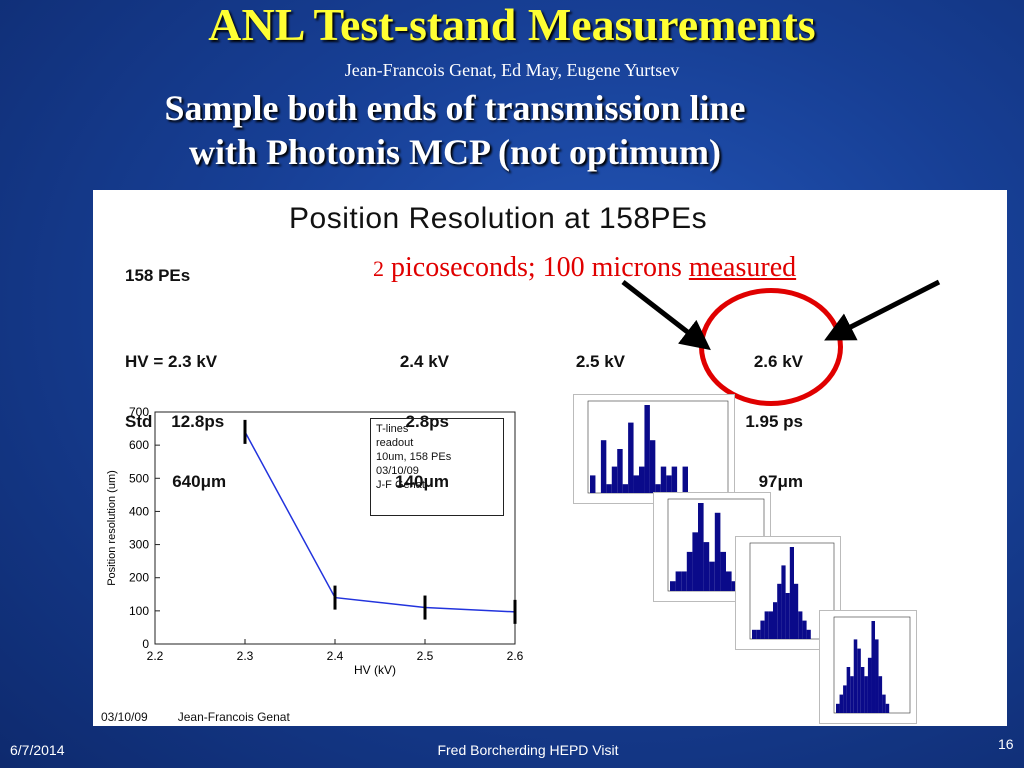  Describe the element at coordinates (335, 656) in the screenshot. I see `x-tick-label: 2.4` at that location.